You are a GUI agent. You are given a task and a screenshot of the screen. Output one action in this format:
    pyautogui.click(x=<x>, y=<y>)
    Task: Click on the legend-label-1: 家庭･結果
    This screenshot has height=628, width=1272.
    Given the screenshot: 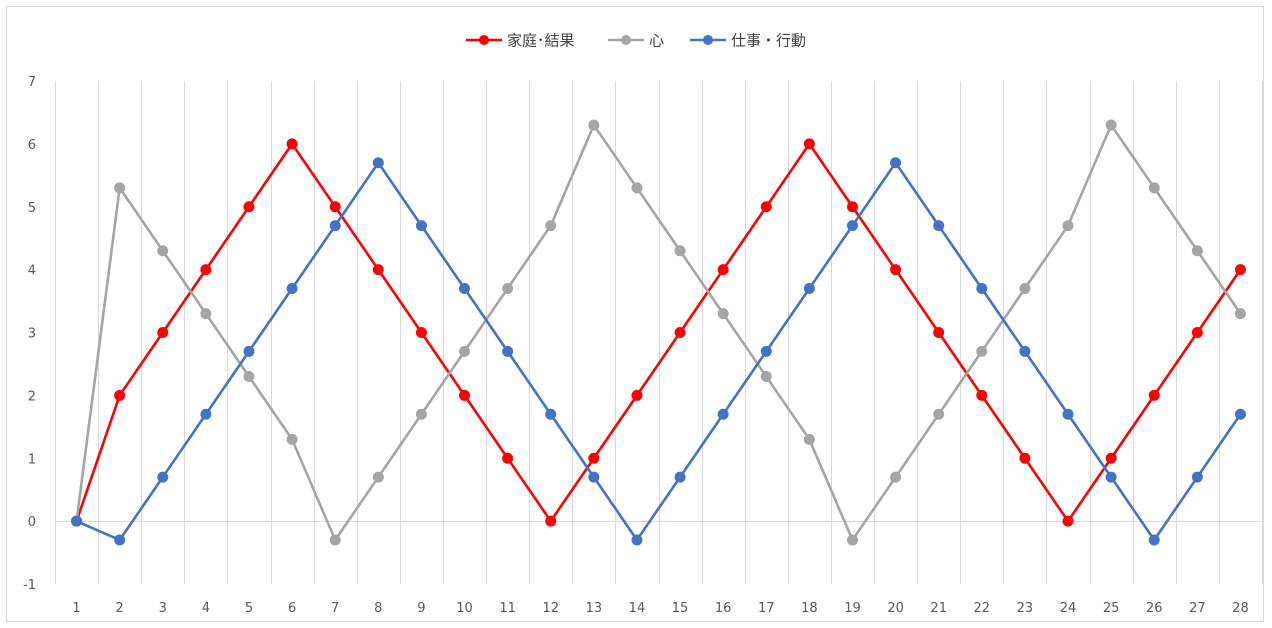 What is the action you would take?
    pyautogui.click(x=541, y=41)
    